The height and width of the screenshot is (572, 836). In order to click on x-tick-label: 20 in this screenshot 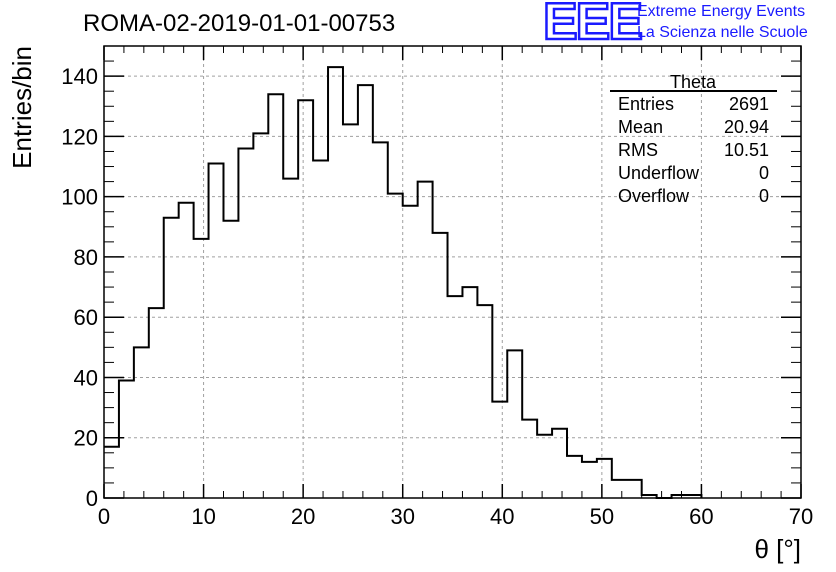, I will do `click(303, 516)`.